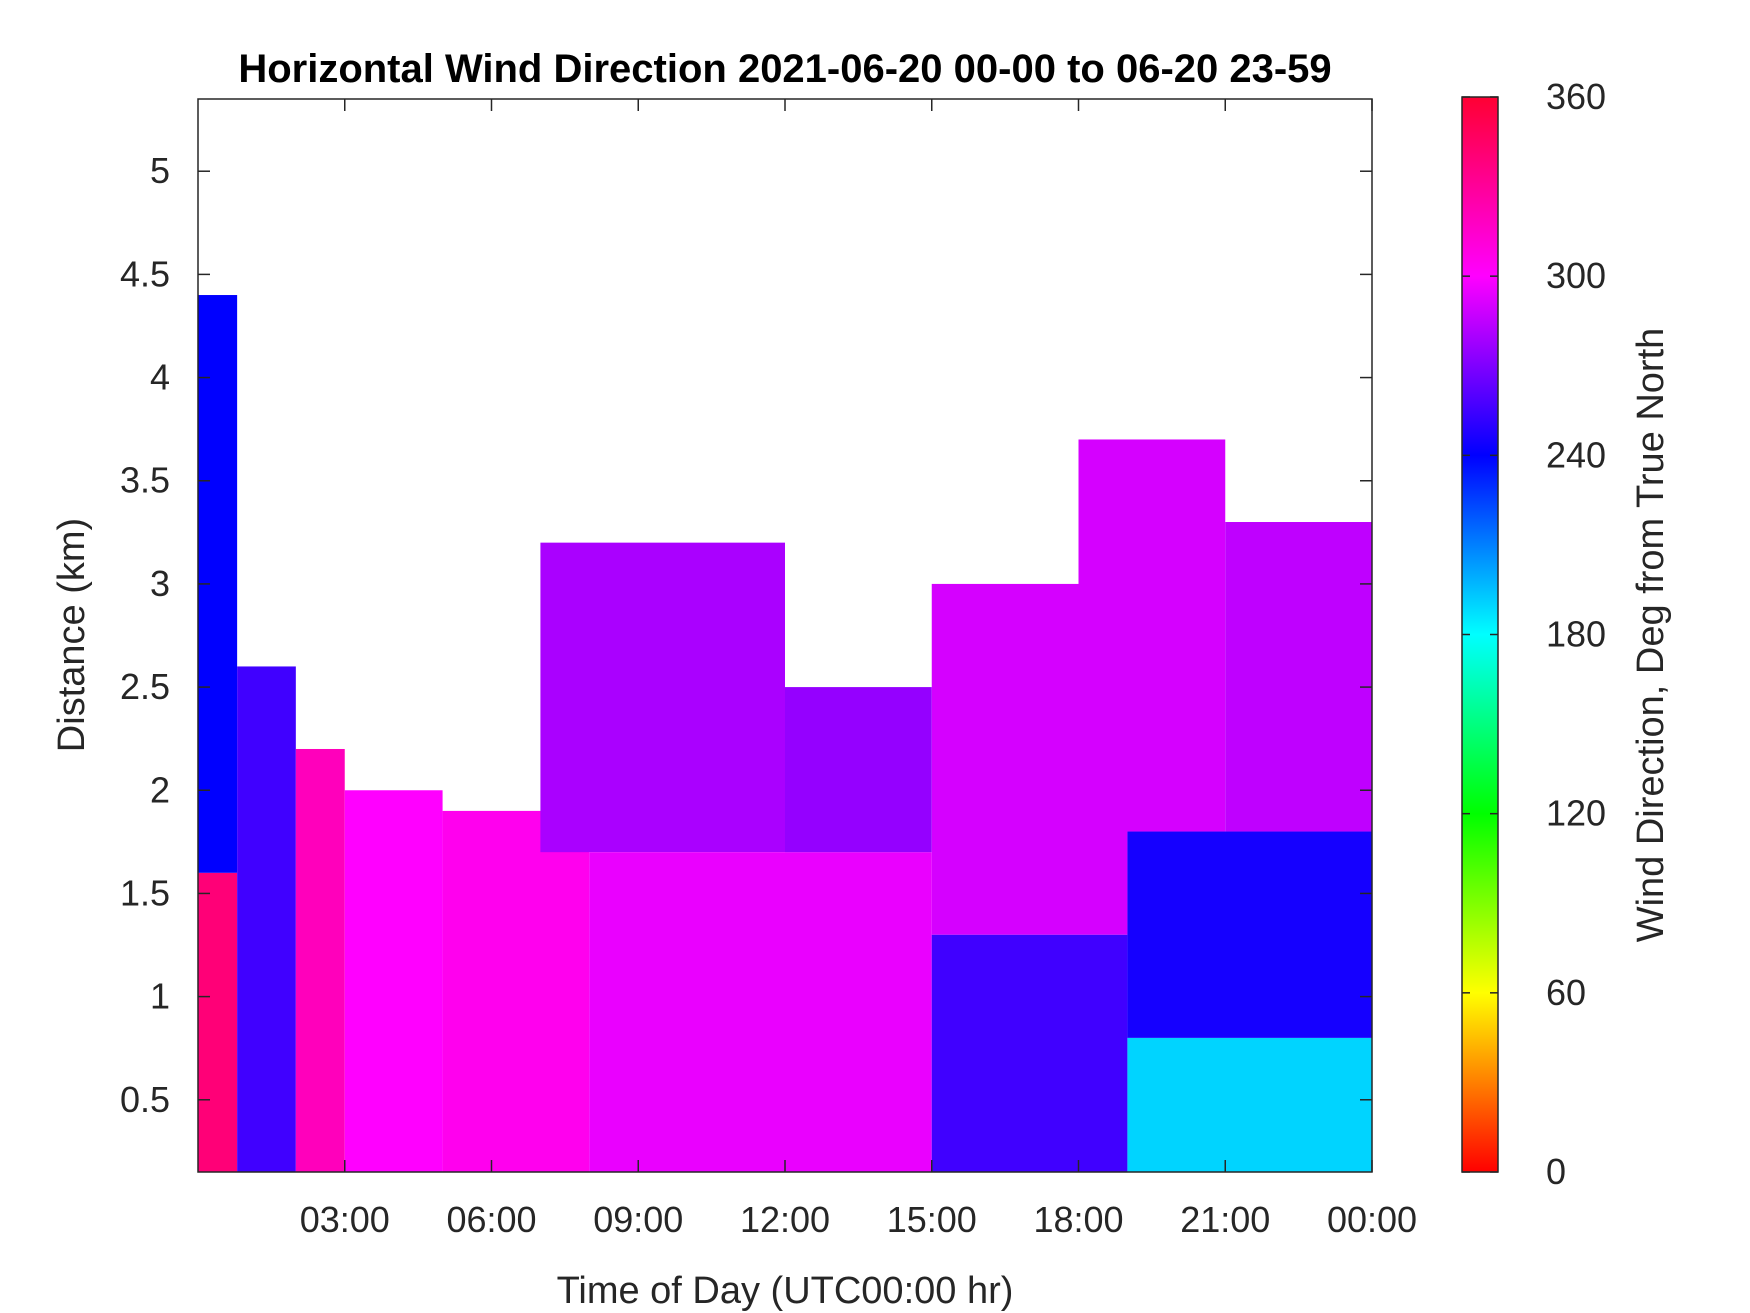  Describe the element at coordinates (1556, 1171) in the screenshot. I see `colorbar-tick-label: 0` at that location.